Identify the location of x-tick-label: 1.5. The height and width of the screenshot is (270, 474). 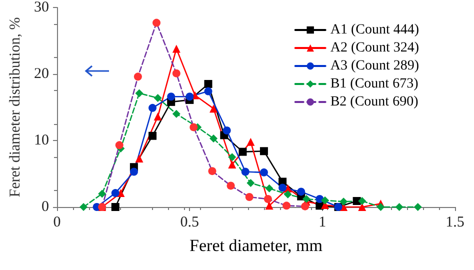
(455, 222).